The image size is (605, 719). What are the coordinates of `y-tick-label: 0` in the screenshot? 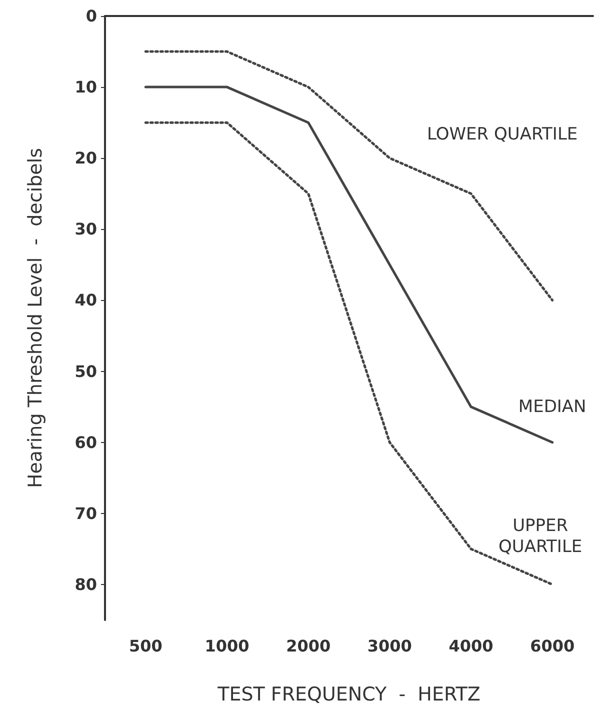 It's located at (91, 16).